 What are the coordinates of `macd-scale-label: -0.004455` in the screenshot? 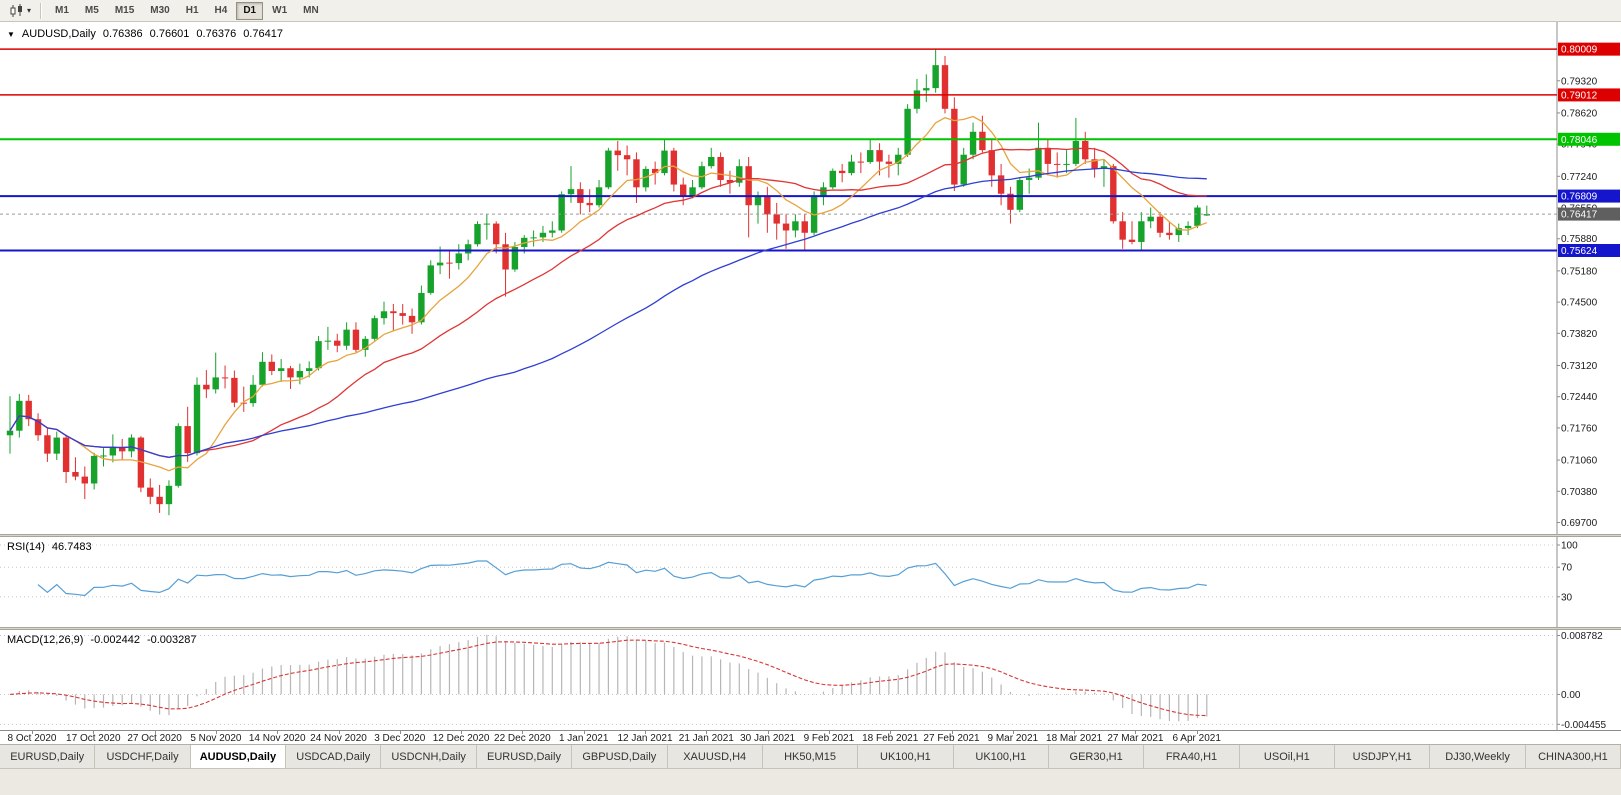 It's located at (1583, 725).